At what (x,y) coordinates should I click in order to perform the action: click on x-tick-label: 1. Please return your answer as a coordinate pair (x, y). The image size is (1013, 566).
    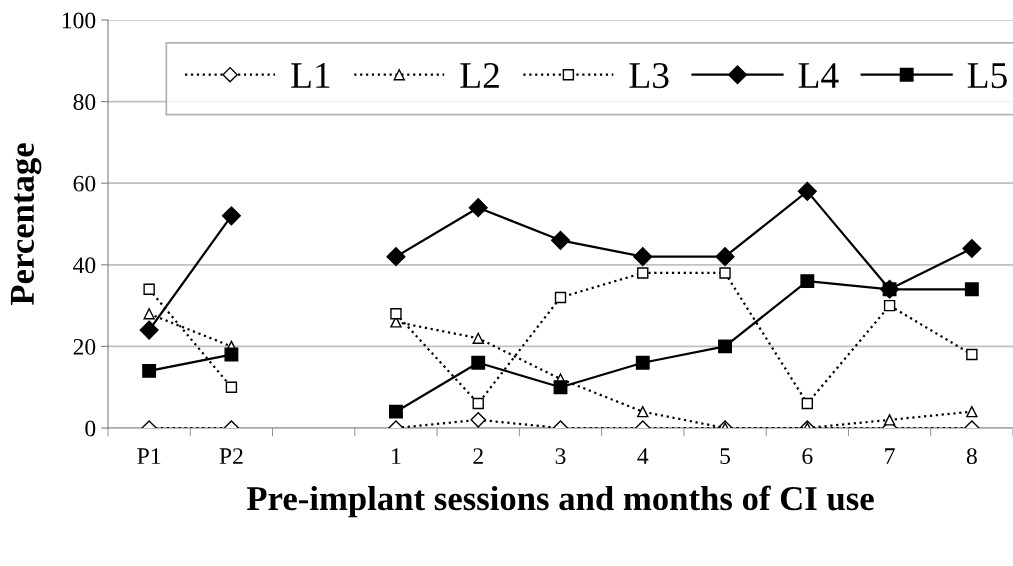
    Looking at the image, I should click on (396, 456).